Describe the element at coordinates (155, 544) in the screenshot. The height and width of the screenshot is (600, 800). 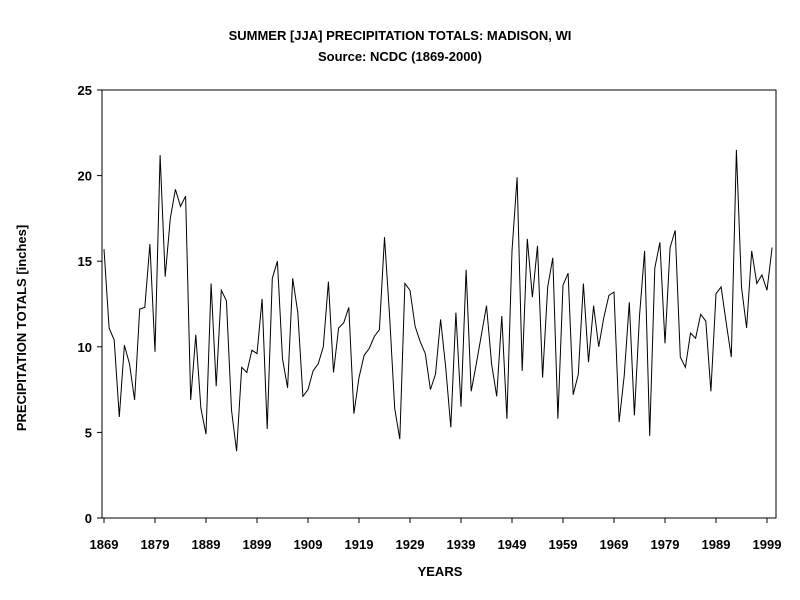
I see `x-tick-label: 1879` at that location.